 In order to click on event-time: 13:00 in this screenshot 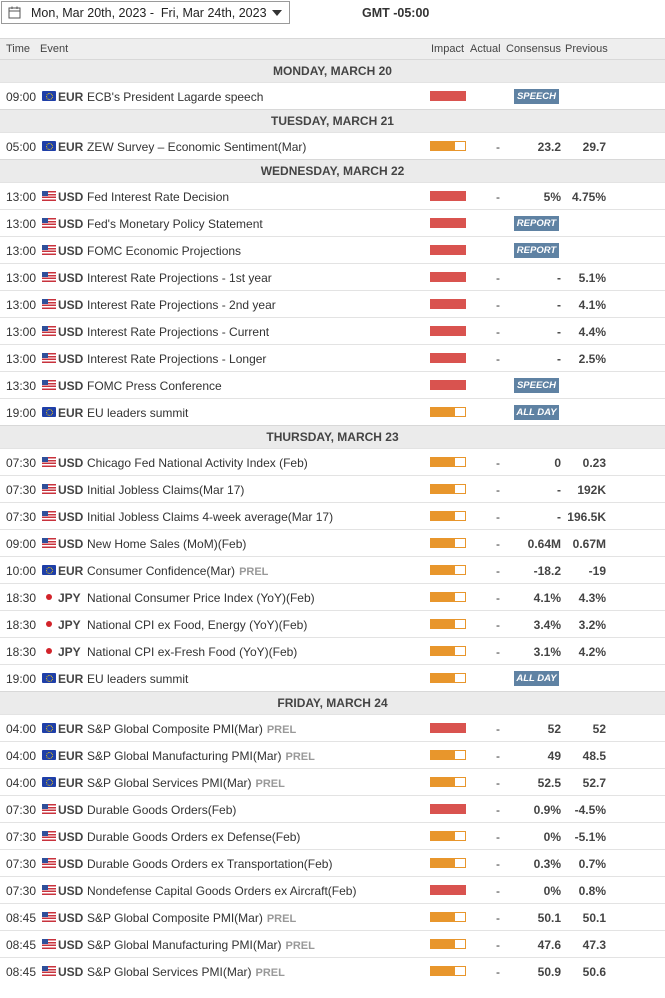, I will do `click(21, 359)`.